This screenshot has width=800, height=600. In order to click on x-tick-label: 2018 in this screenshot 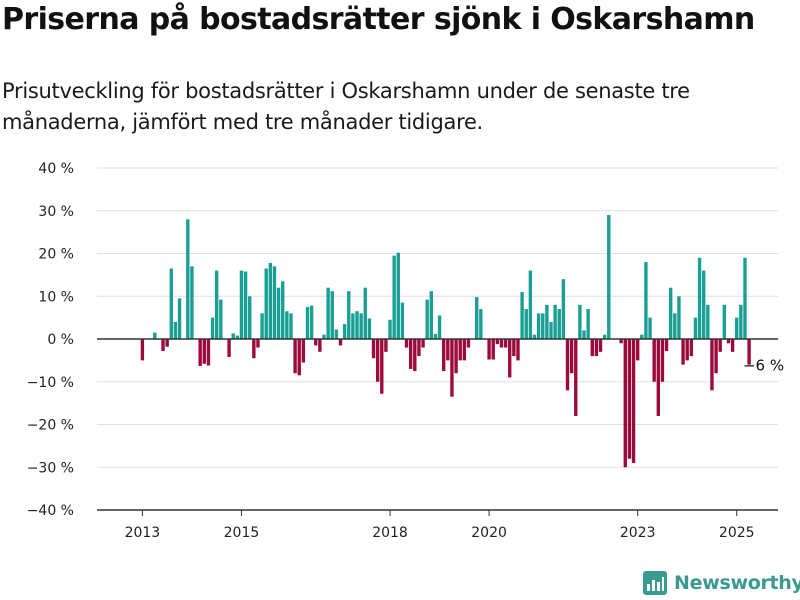, I will do `click(390, 533)`.